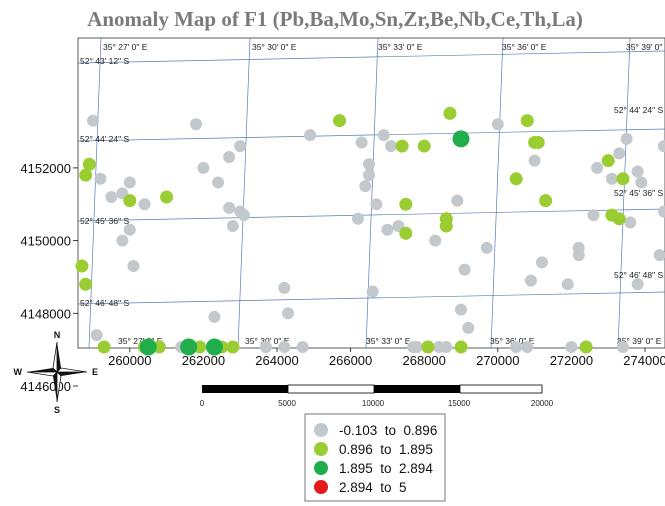  What do you see at coordinates (497, 360) in the screenshot?
I see `x-tick-label: 270000` at bounding box center [497, 360].